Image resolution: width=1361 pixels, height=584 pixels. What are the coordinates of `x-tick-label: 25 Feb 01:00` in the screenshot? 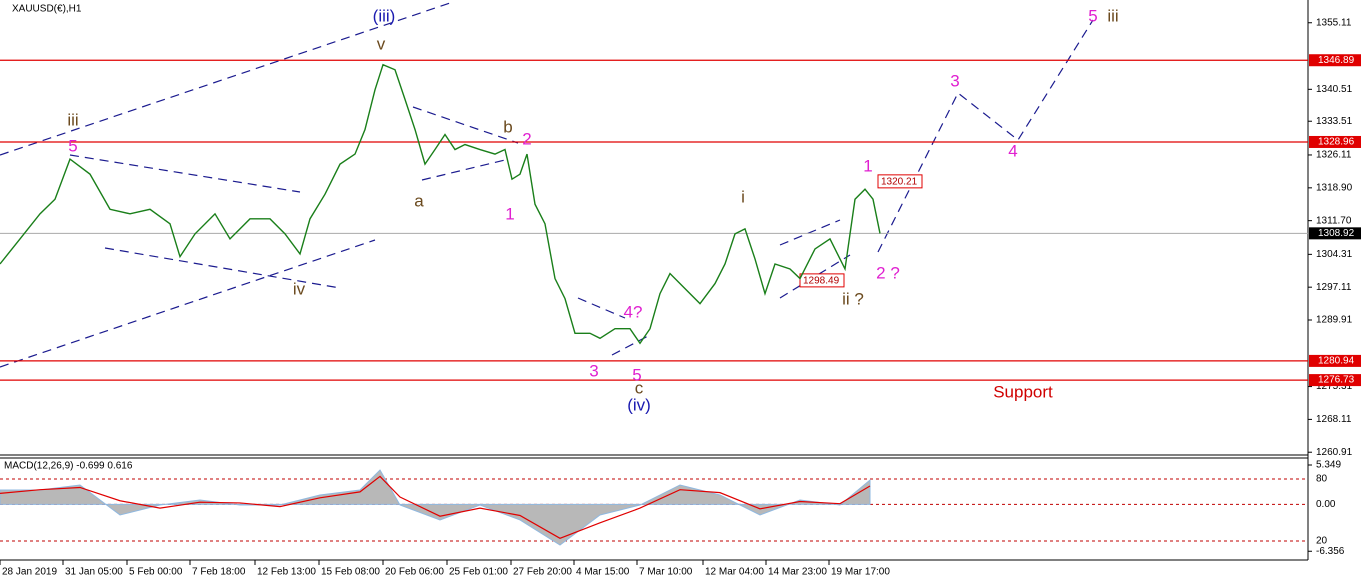 It's located at (478, 572).